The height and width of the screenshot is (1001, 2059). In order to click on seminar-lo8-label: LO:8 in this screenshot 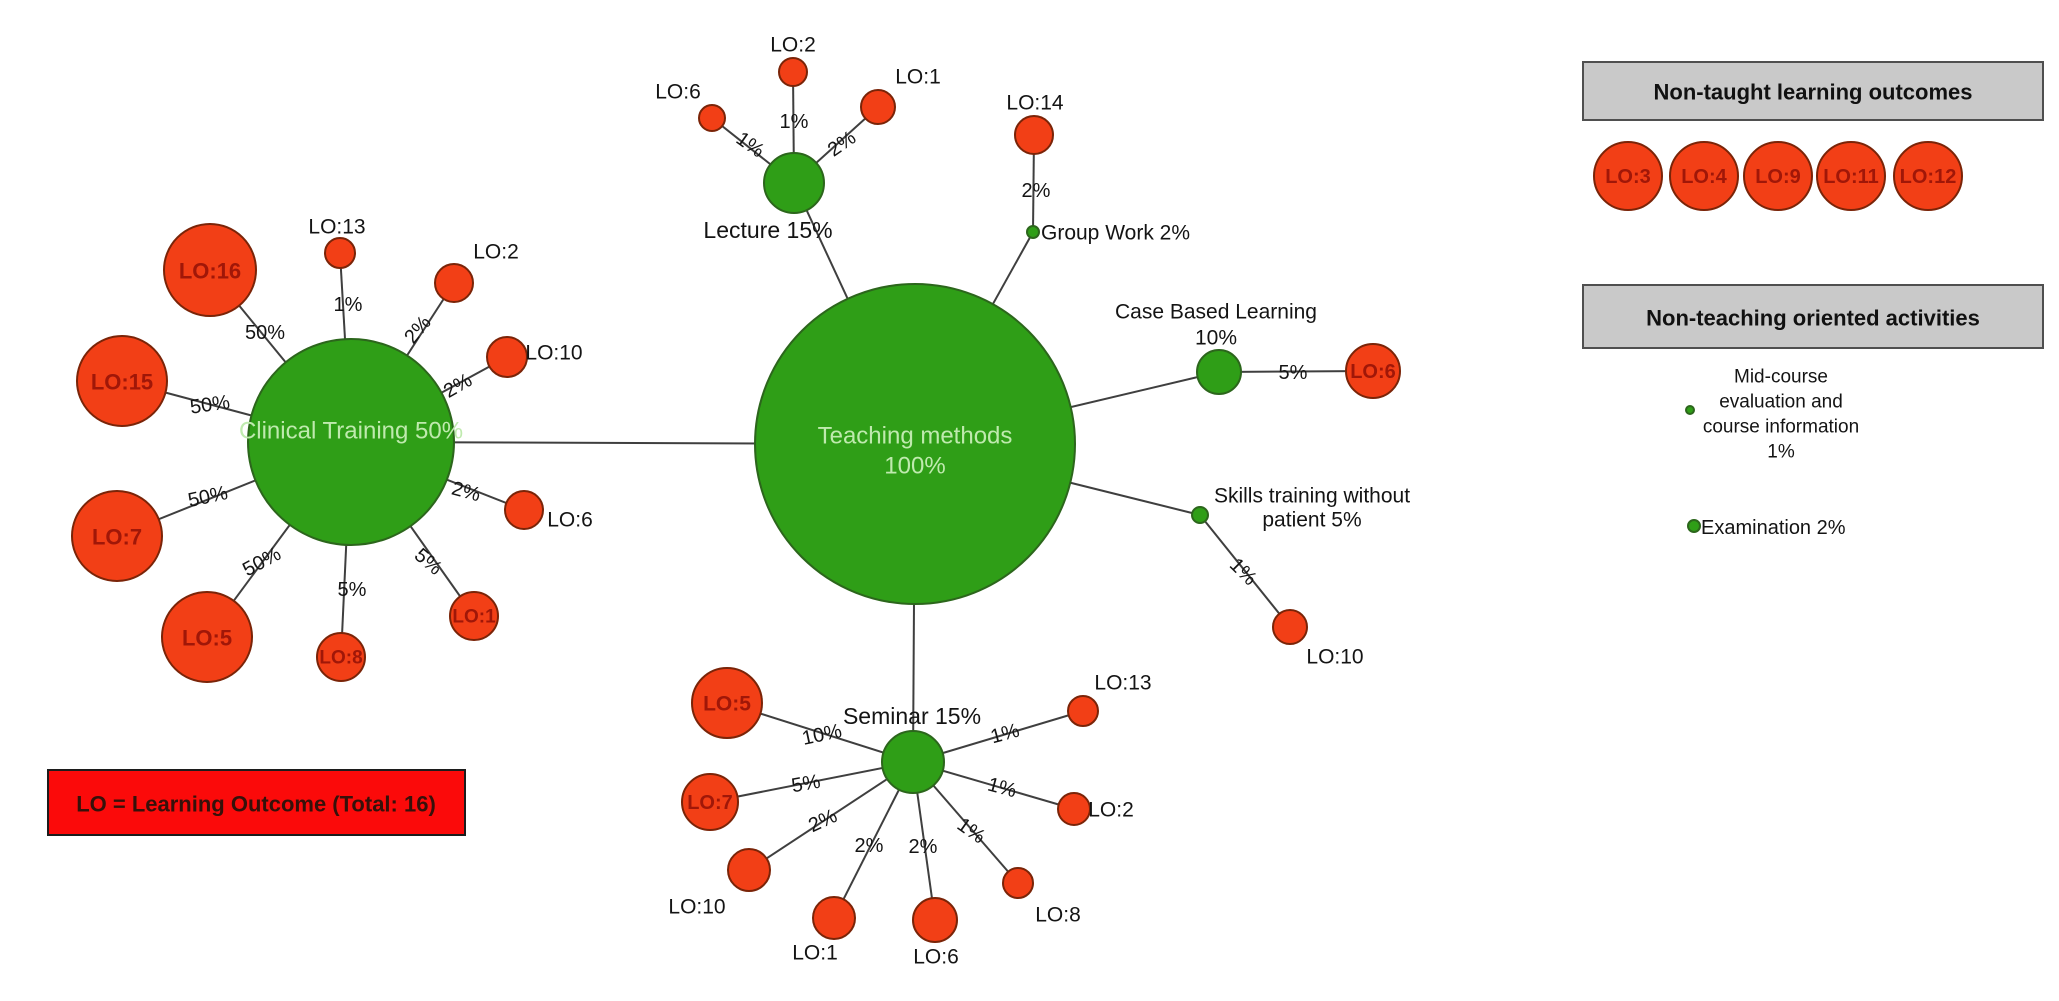, I will do `click(1058, 915)`.